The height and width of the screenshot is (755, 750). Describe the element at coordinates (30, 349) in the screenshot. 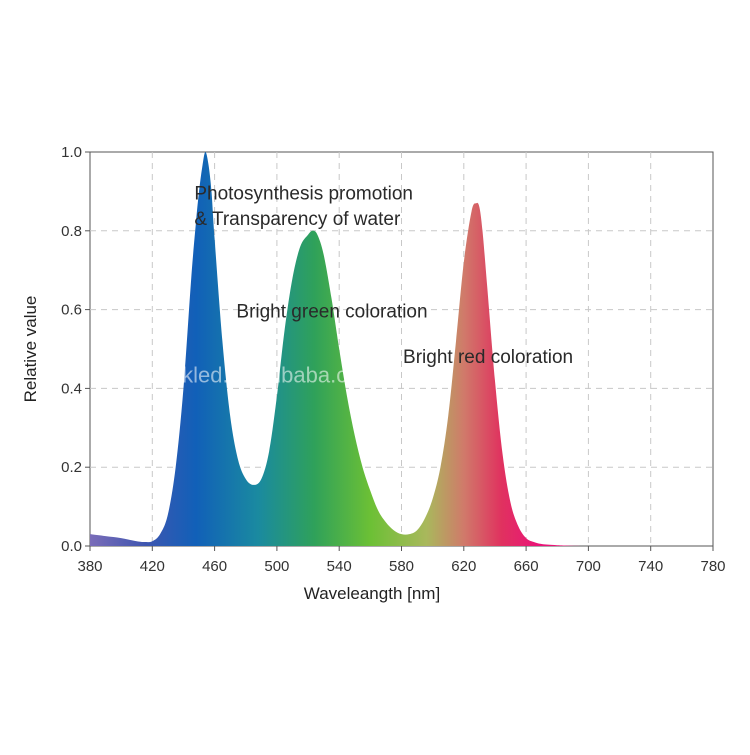

I see `y-axis-title: Relative value` at that location.